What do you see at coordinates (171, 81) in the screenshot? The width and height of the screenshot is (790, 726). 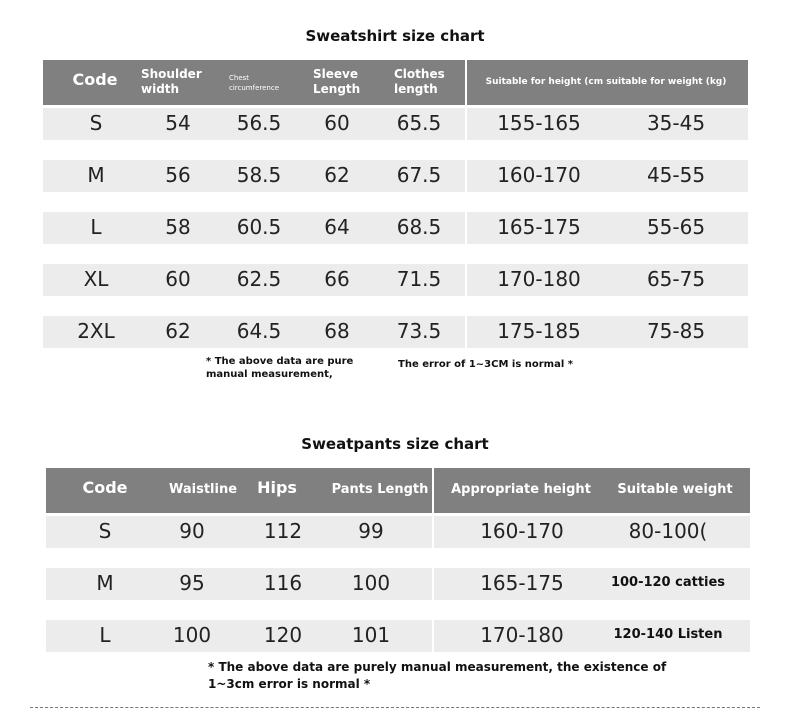 I see `column-header: Shoulder width` at bounding box center [171, 81].